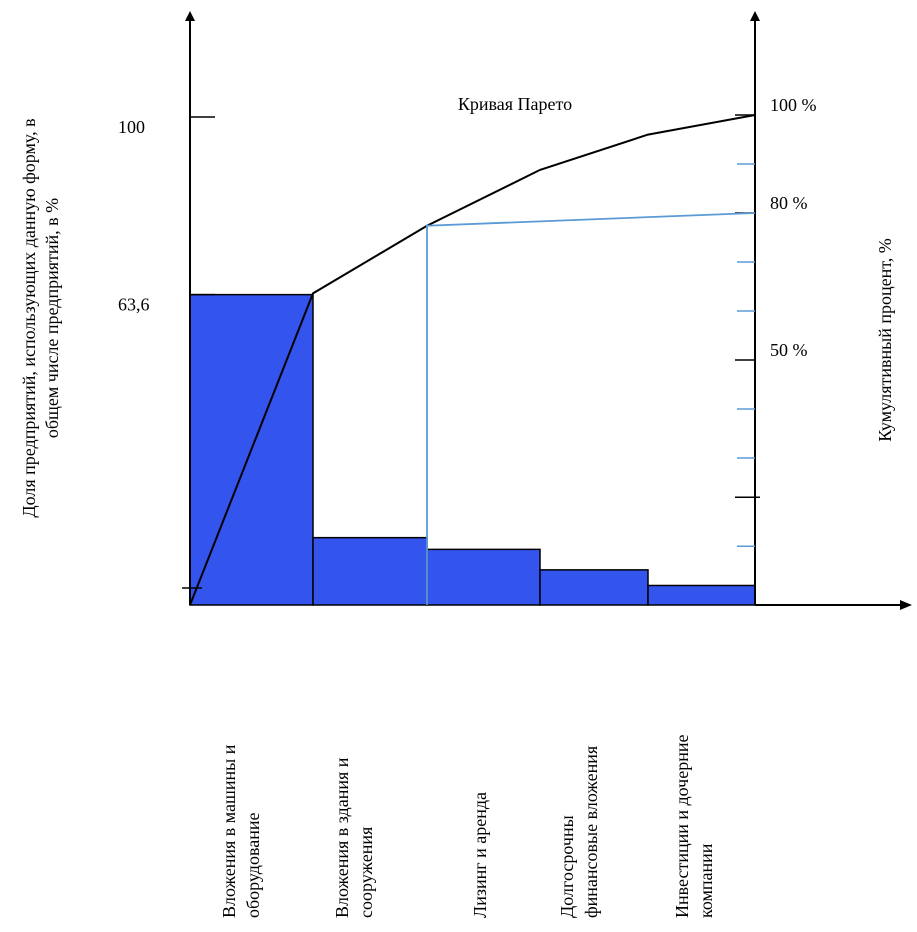  I want to click on right-tick-label-3: 50 %, so click(789, 350).